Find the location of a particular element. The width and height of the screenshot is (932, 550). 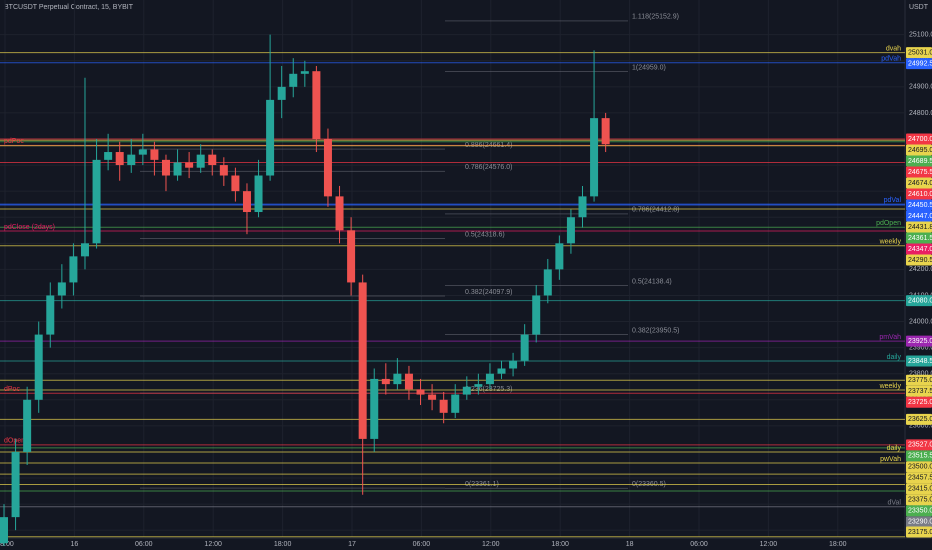

price-tag-label: 24080.0 is located at coordinates (920, 301).